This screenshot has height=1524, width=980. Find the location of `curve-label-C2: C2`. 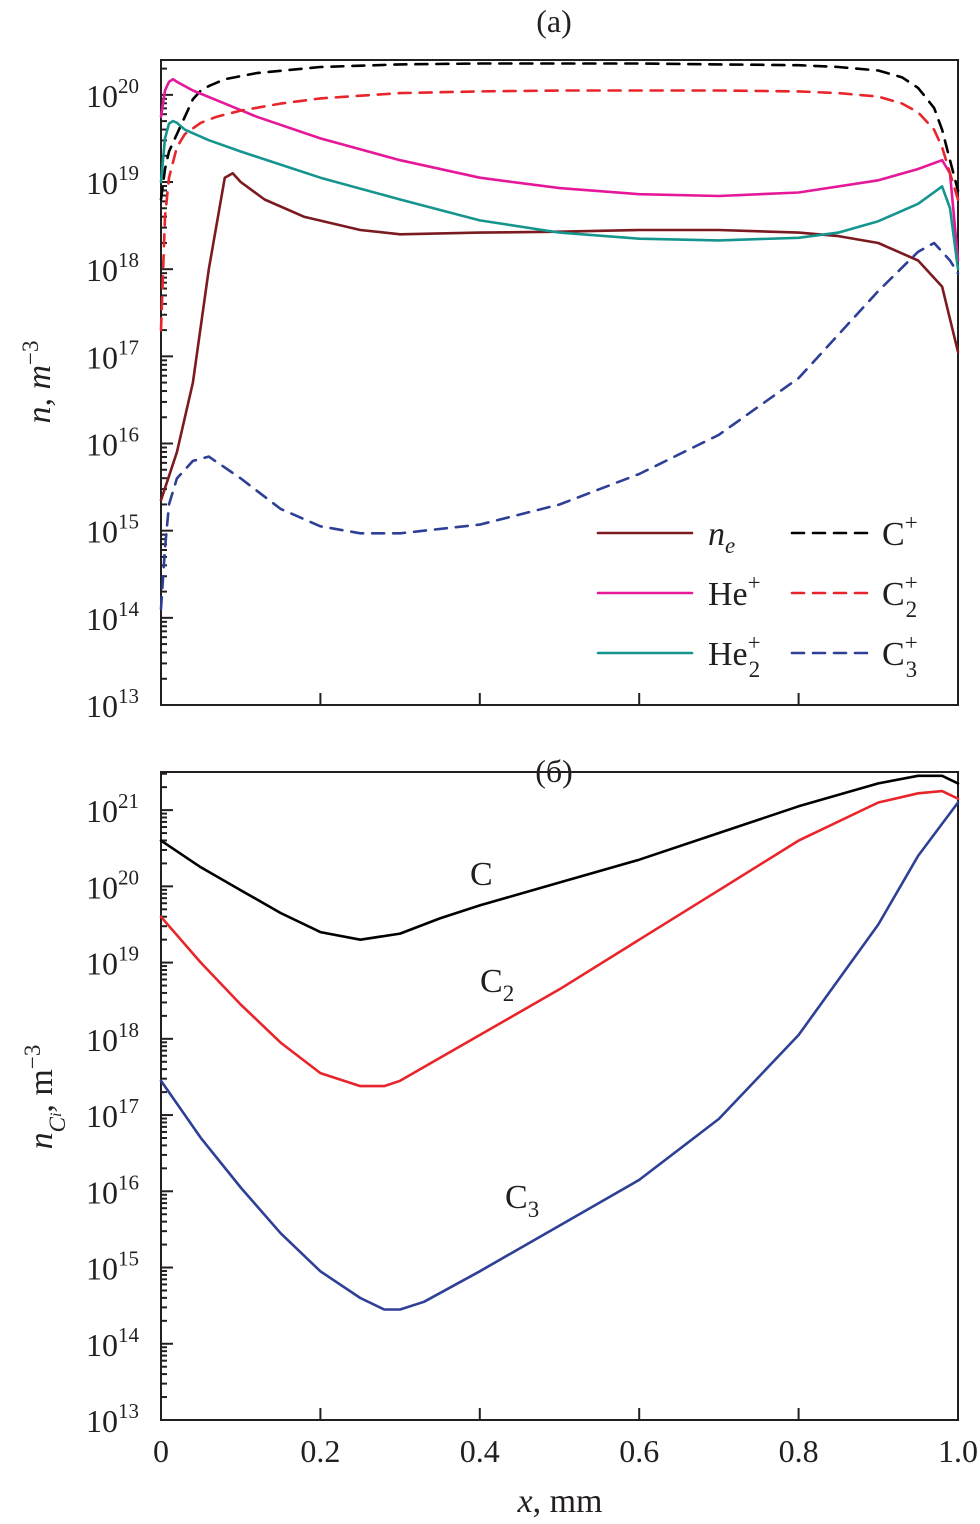

curve-label-C2: C2 is located at coordinates (497, 984).